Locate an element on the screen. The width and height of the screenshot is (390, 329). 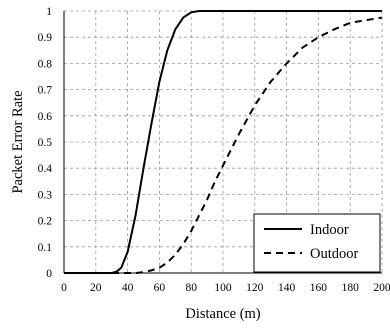
y-tick-label: 1 is located at coordinates (49, 12).